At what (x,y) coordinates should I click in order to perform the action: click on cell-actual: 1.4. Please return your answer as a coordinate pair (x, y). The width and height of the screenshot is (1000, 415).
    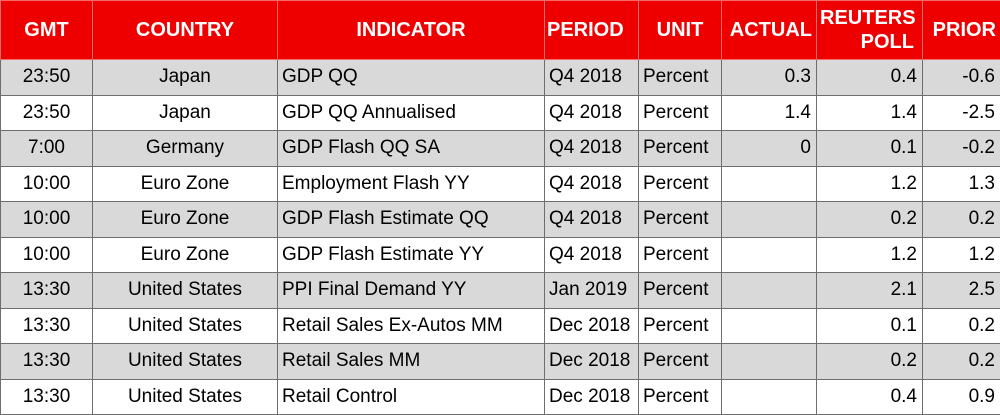
    Looking at the image, I should click on (769, 113).